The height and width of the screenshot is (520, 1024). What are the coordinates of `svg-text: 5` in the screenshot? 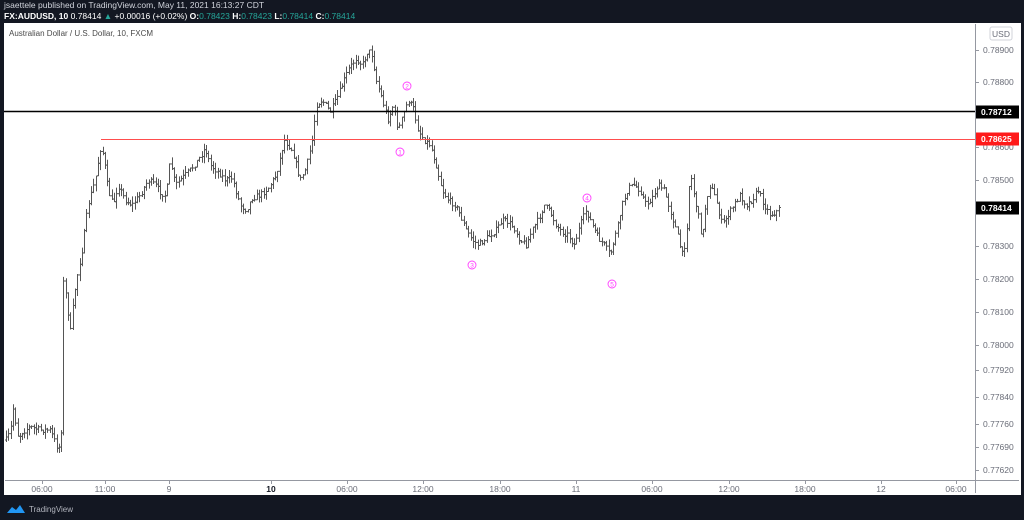 It's located at (612, 285).